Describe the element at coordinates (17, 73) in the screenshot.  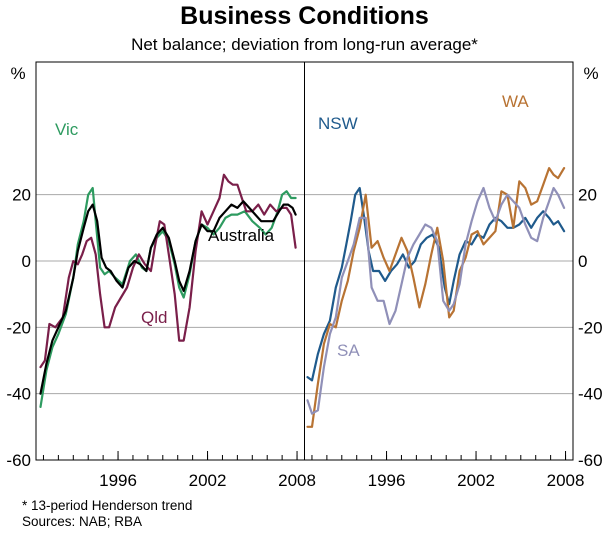
I see `y-unit-left: %` at that location.